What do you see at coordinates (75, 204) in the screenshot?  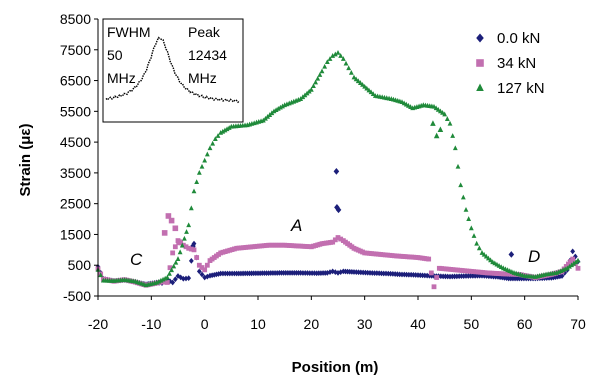 I see `y-tick-label: 2500` at bounding box center [75, 204].